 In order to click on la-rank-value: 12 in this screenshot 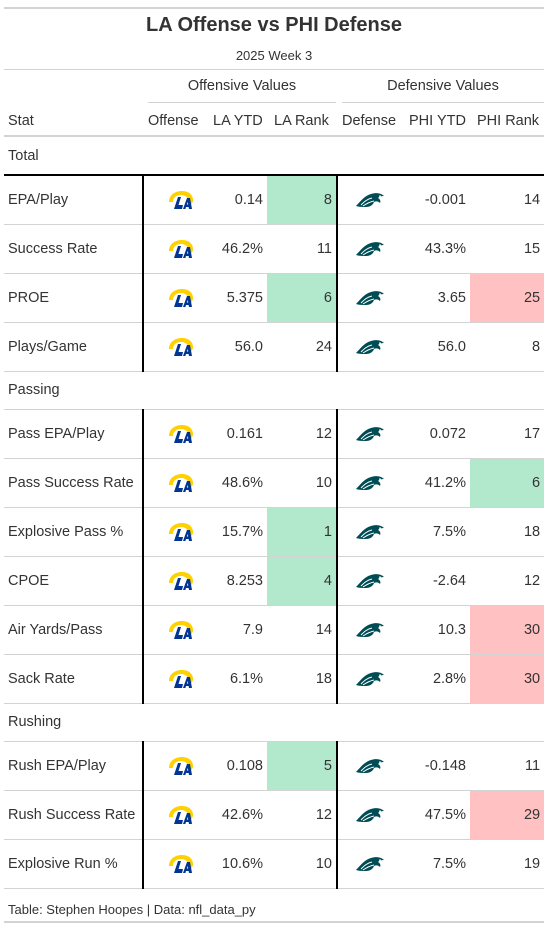, I will do `click(302, 434)`.